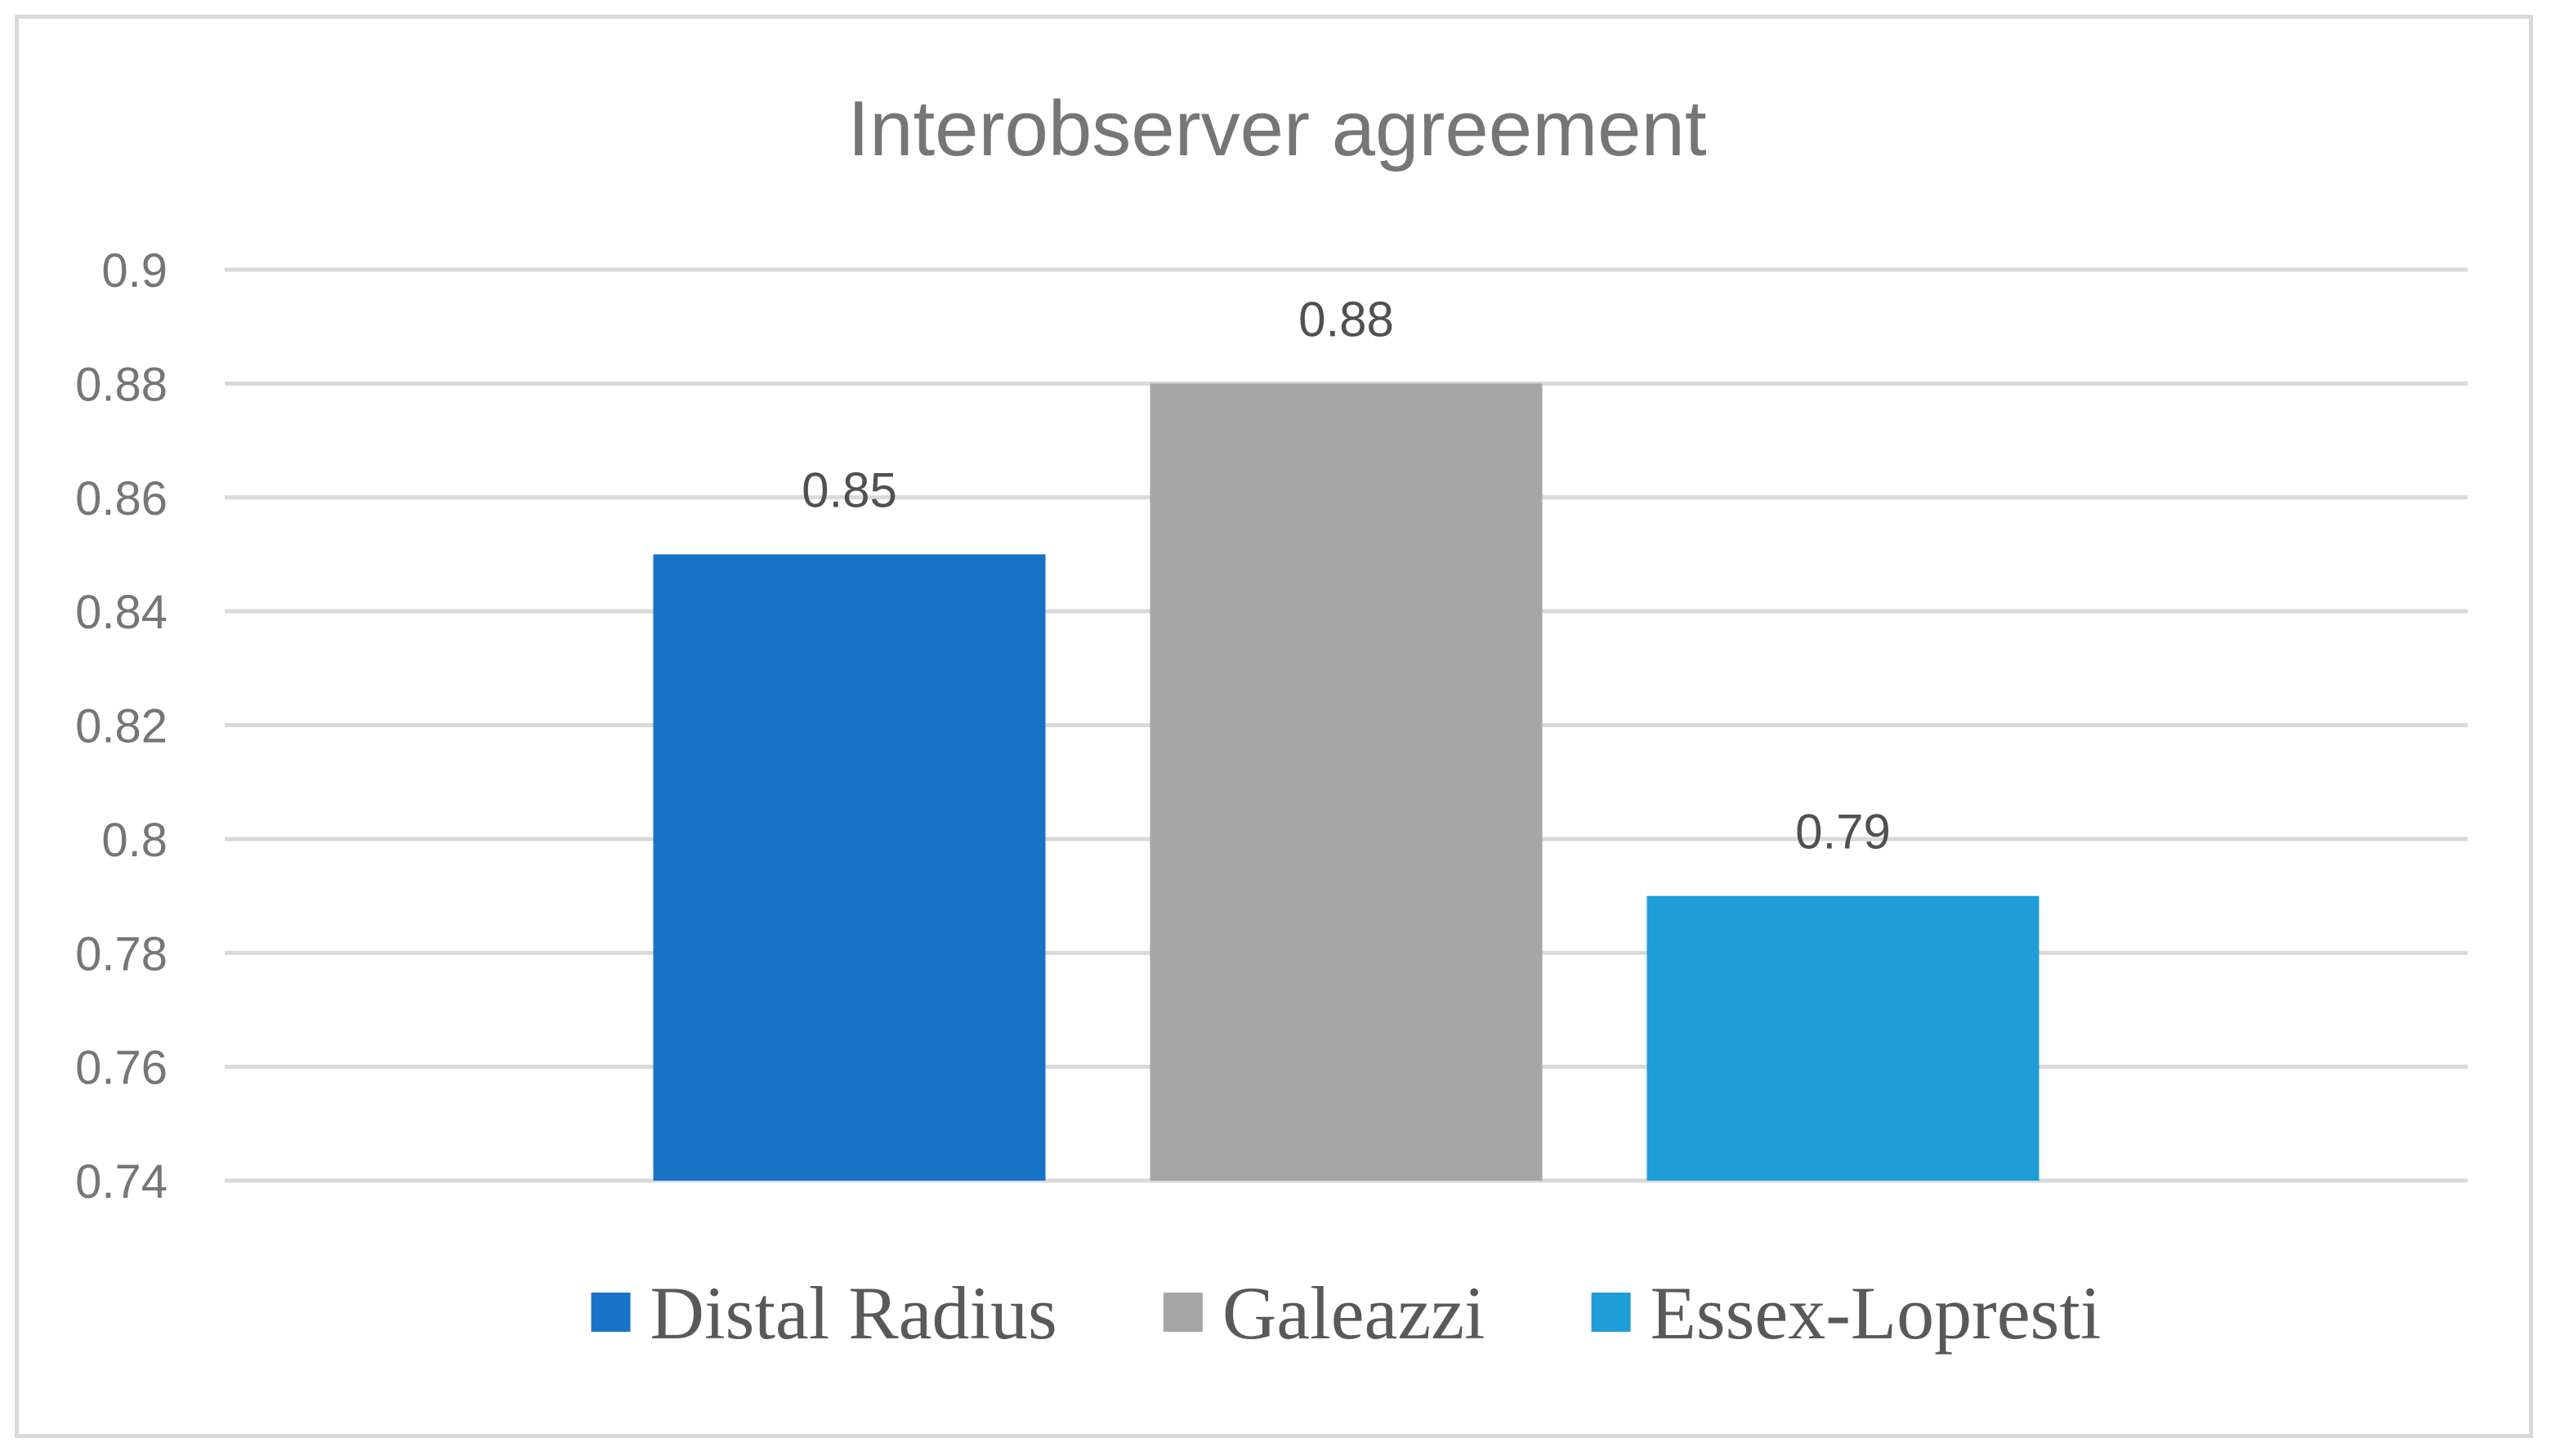  What do you see at coordinates (121, 1068) in the screenshot?
I see `y-tick-label: 0.76` at bounding box center [121, 1068].